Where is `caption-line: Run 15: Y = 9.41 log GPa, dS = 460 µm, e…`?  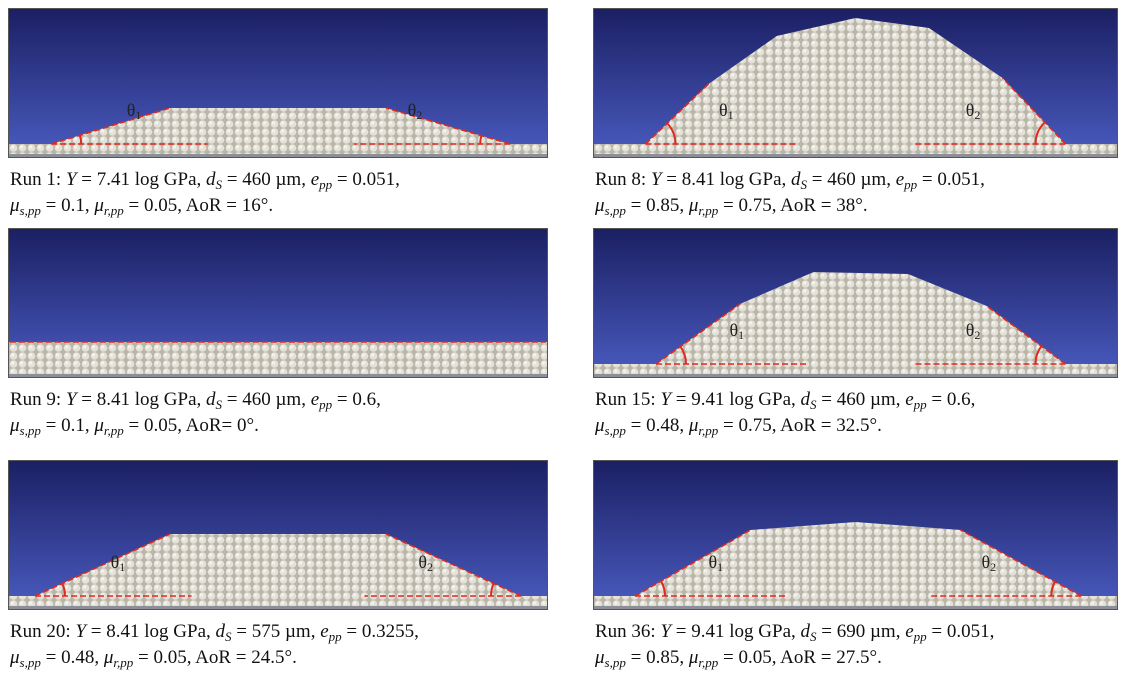 caption-line: Run 15: Y = 9.41 log GPa, dS = 460 µm, e… is located at coordinates (785, 400).